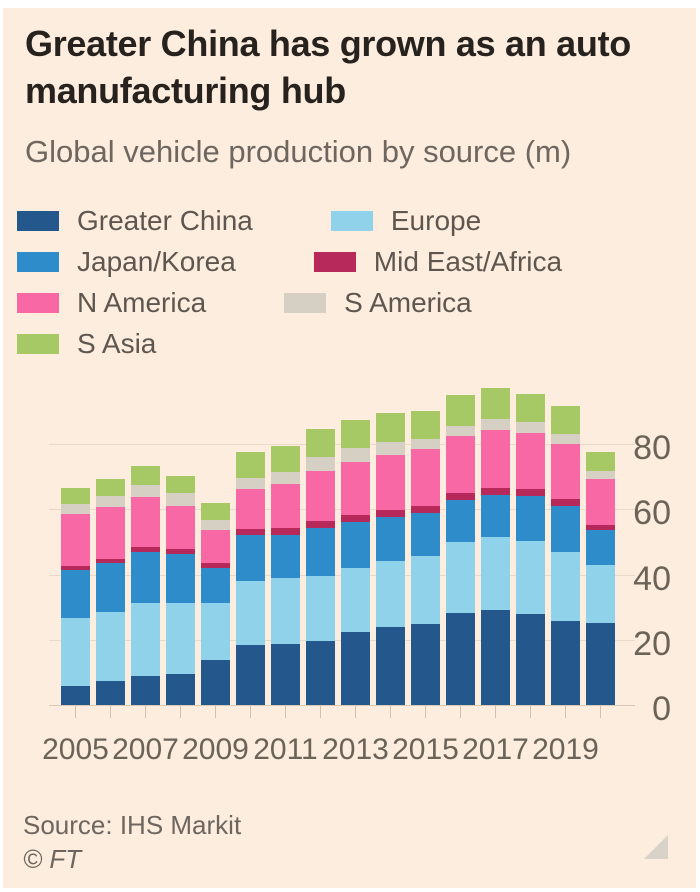  I want to click on chart-title-line-2: manufacturing hub, so click(185, 90).